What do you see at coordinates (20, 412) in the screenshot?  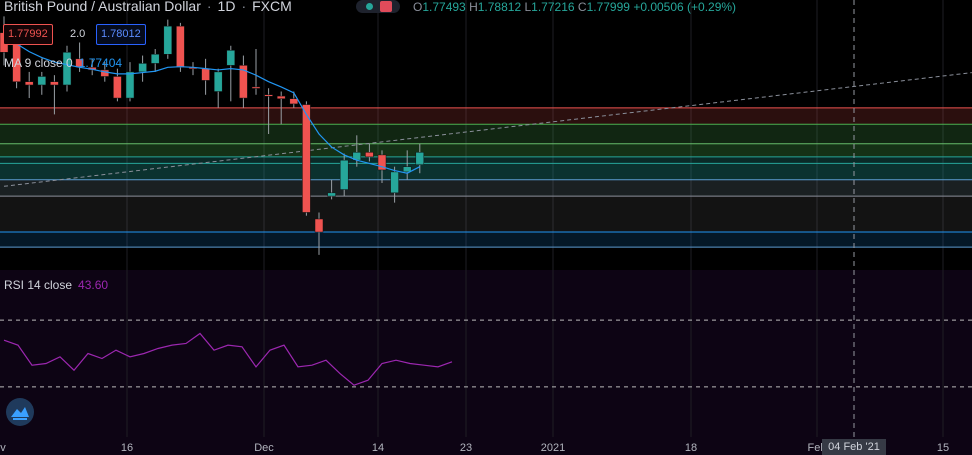 I see `tradingview-logo` at bounding box center [20, 412].